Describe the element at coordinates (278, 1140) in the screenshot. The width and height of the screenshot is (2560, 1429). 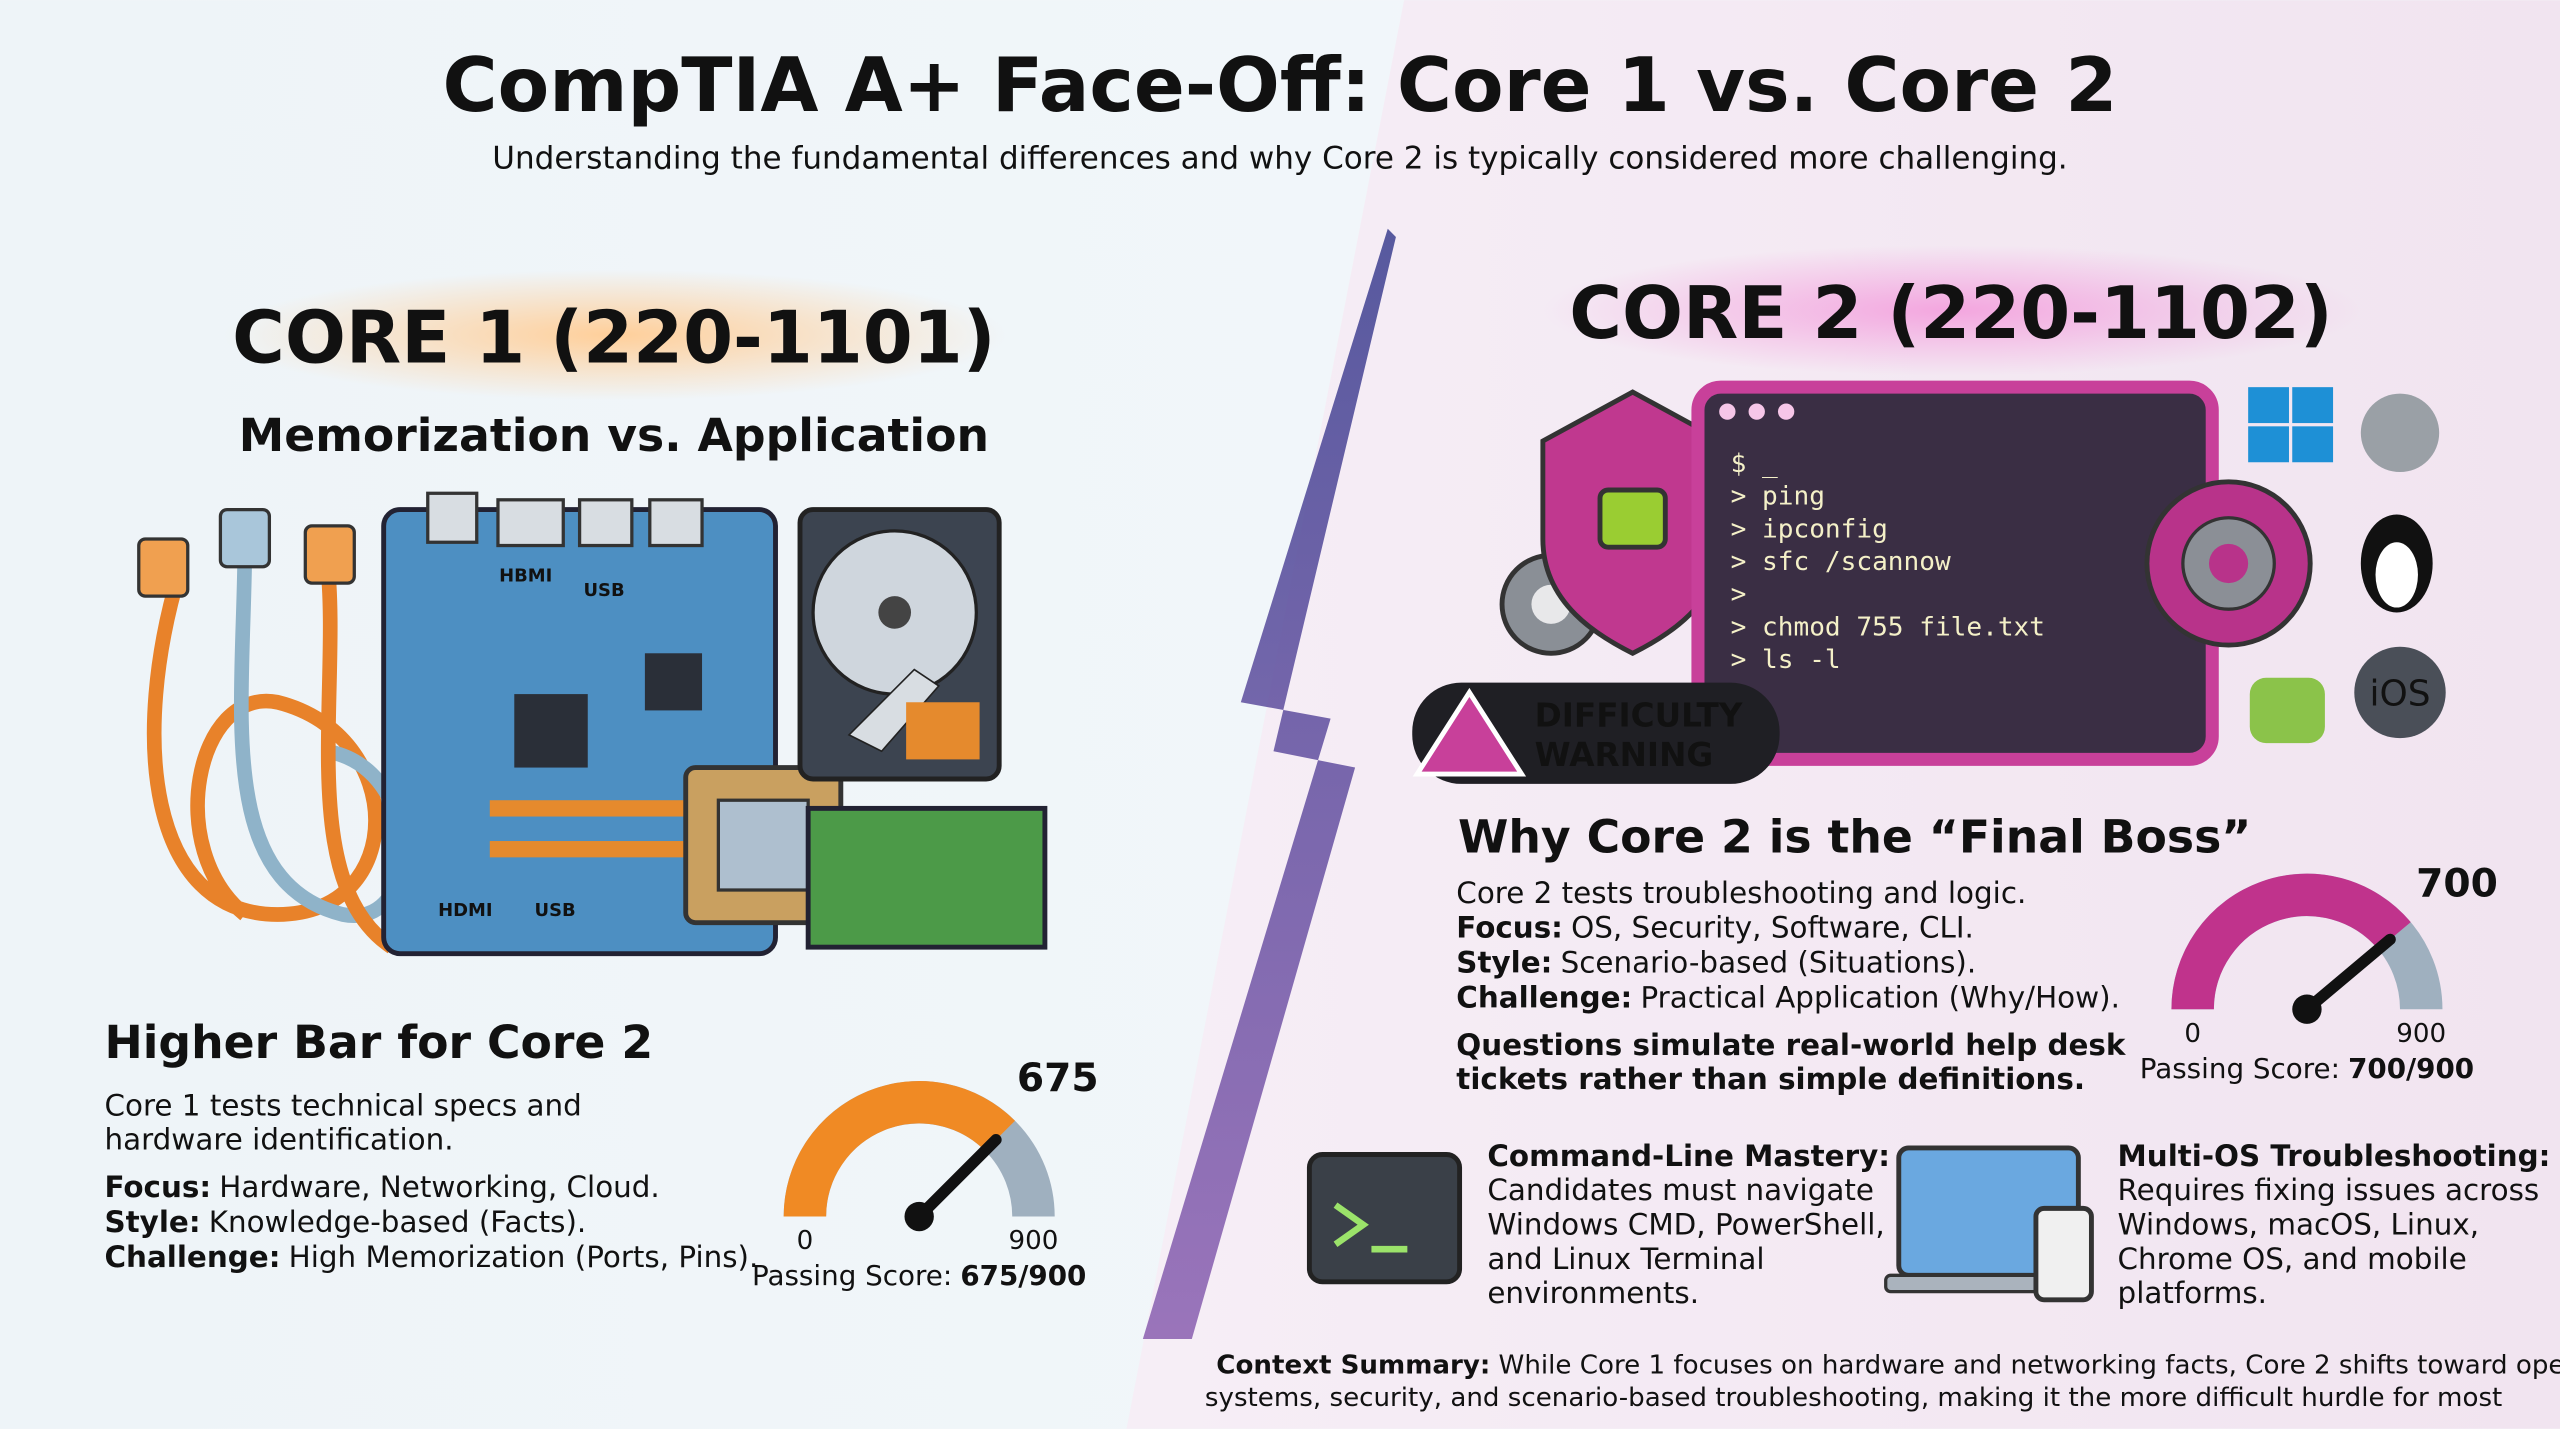
I see `description: hardware identification.` at that location.